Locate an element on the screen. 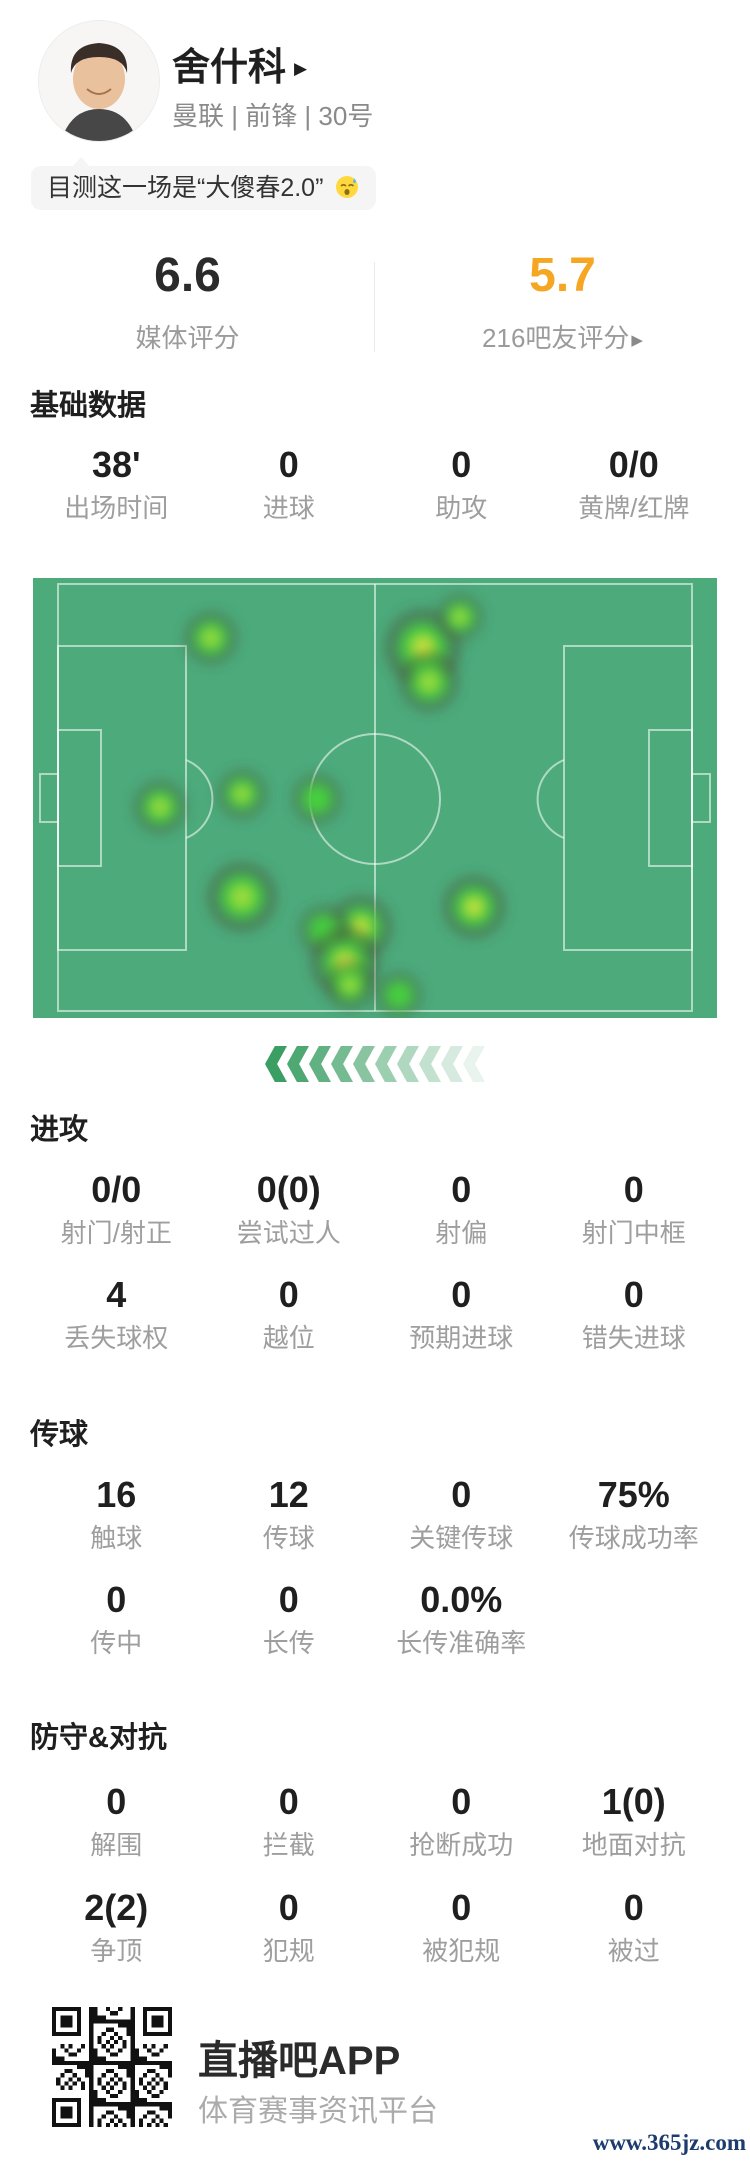 This screenshot has width=750, height=2161. media-rating: 6.6 媒体评分 is located at coordinates (187, 302).